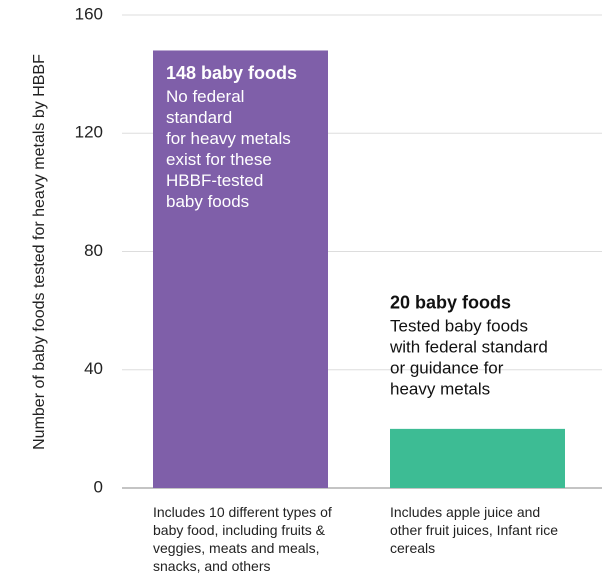  I want to click on annotation-text: Tested baby foods, so click(459, 325).